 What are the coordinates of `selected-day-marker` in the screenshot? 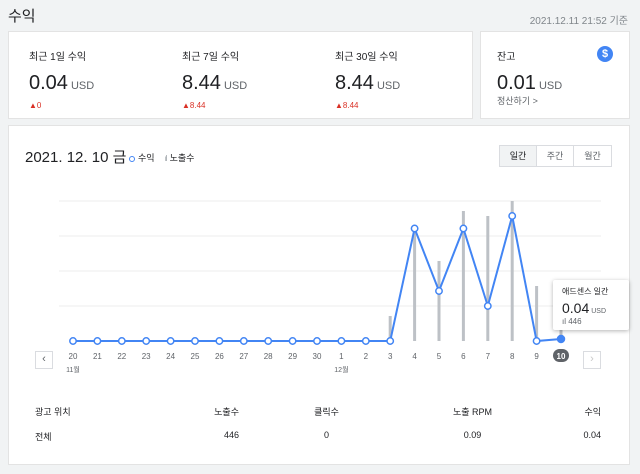 It's located at (561, 355).